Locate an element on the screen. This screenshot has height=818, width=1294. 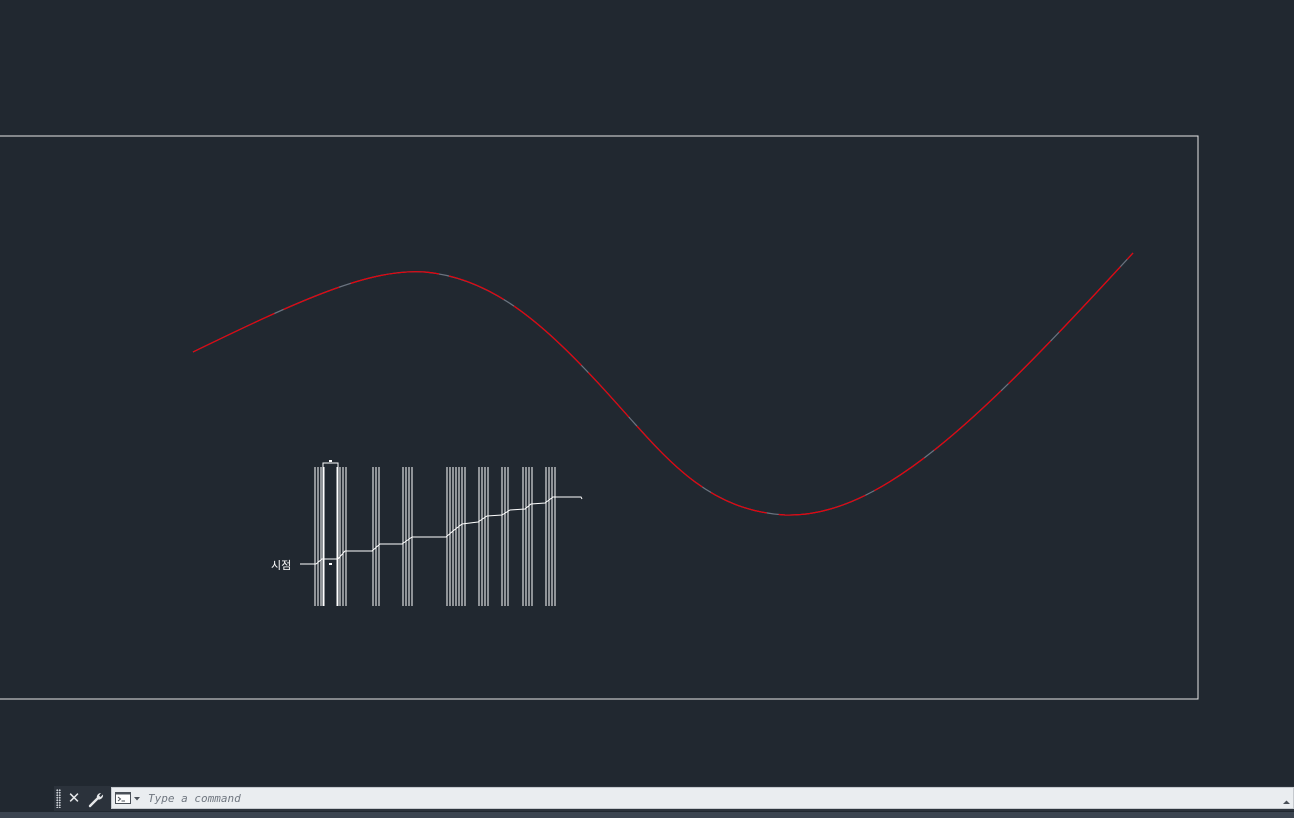
status-strip is located at coordinates (647, 815).